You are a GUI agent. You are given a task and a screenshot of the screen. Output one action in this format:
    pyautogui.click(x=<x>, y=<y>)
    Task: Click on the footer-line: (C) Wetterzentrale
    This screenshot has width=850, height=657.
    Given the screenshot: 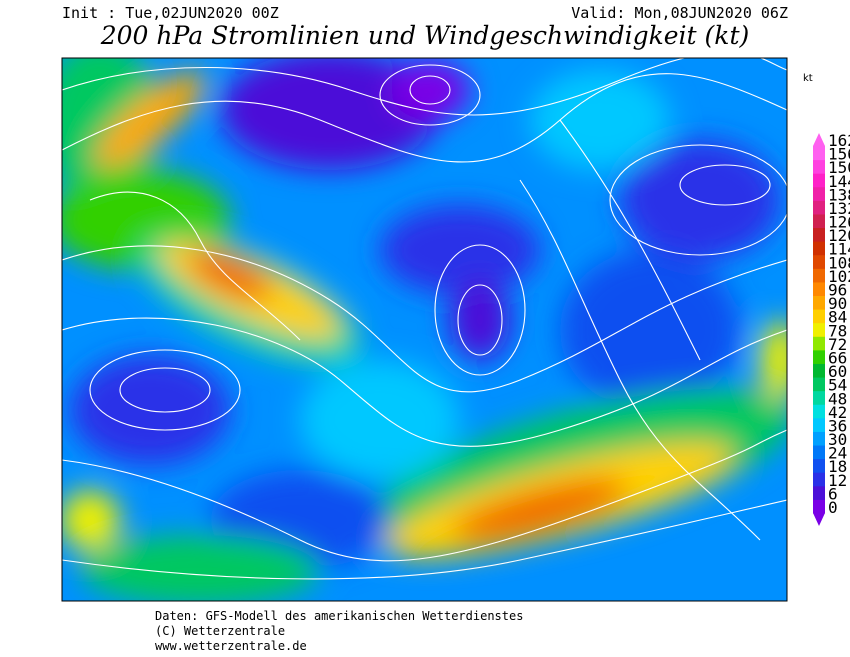 What is the action you would take?
    pyautogui.click(x=220, y=631)
    